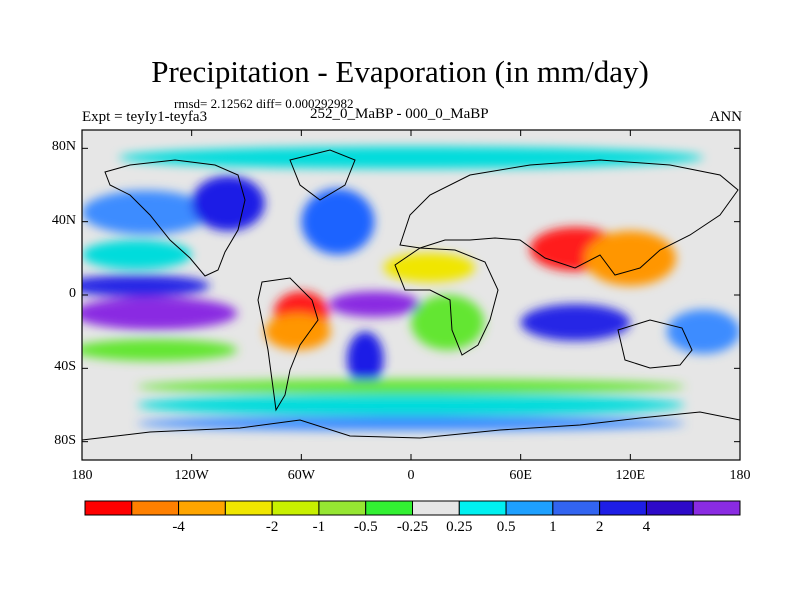  Describe the element at coordinates (264, 103) in the screenshot. I see `rmsd-diff-stats: rmsd= 2.12562 diff= 0.000292982` at that location.